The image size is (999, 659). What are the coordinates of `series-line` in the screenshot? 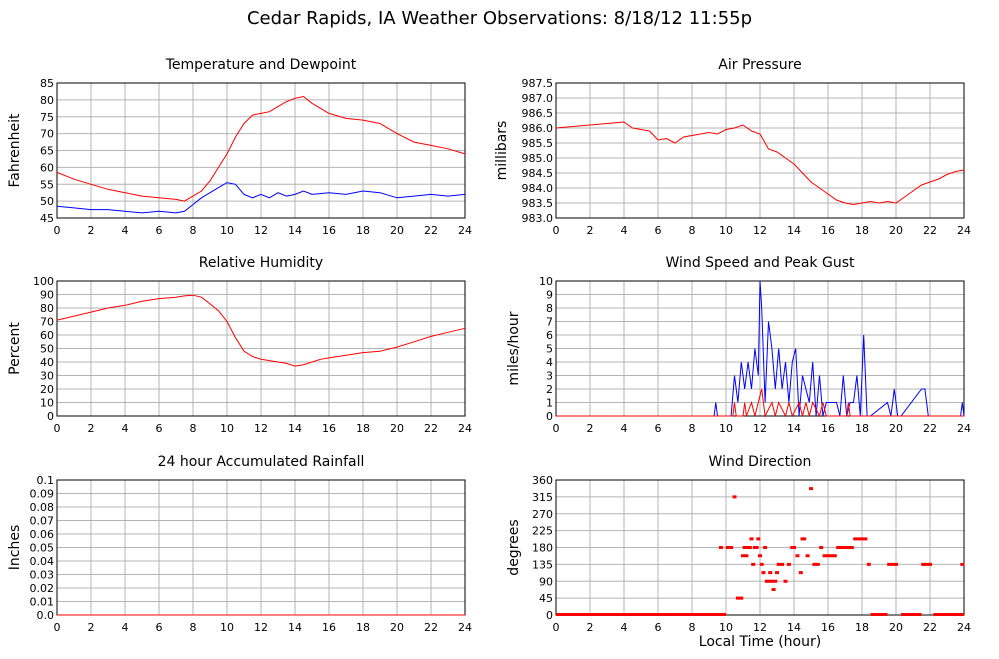 It's located at (261, 330).